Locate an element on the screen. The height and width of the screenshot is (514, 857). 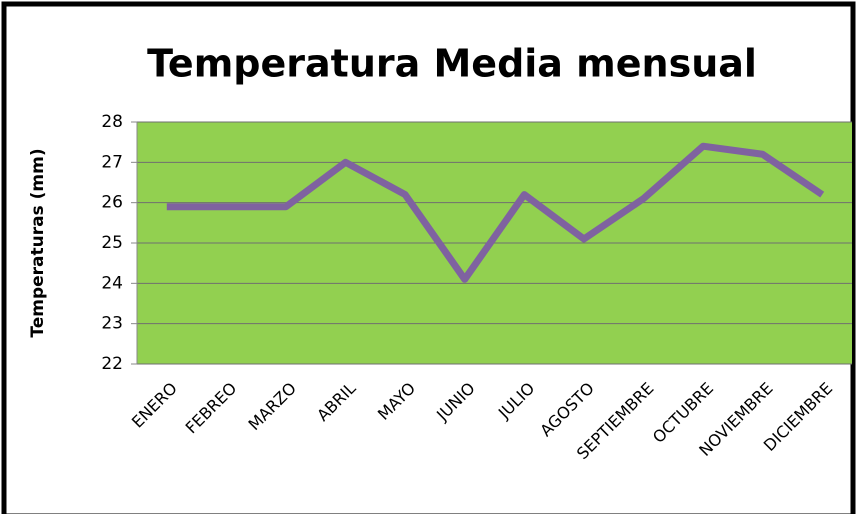
y-tick-label: 26 is located at coordinates (112, 203).